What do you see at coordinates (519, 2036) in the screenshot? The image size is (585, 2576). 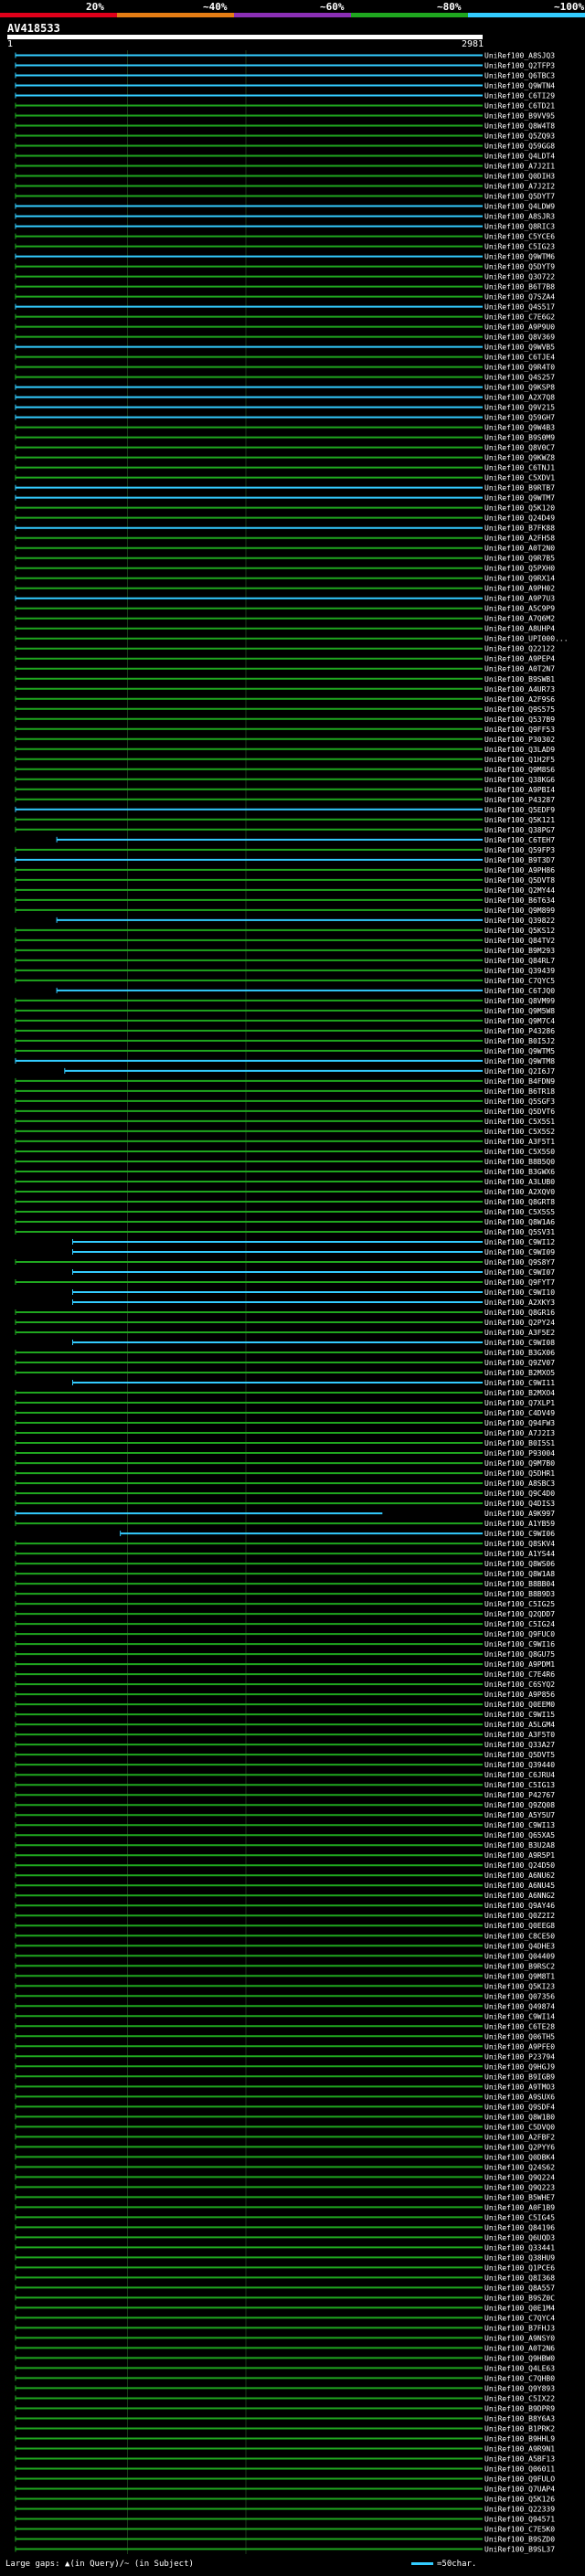 I see `hit-label: UniRef100_Q06TH5` at bounding box center [519, 2036].